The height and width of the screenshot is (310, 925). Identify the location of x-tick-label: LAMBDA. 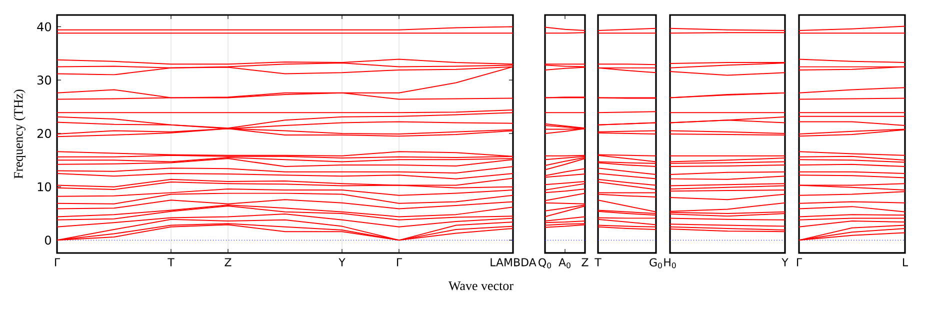
(513, 262).